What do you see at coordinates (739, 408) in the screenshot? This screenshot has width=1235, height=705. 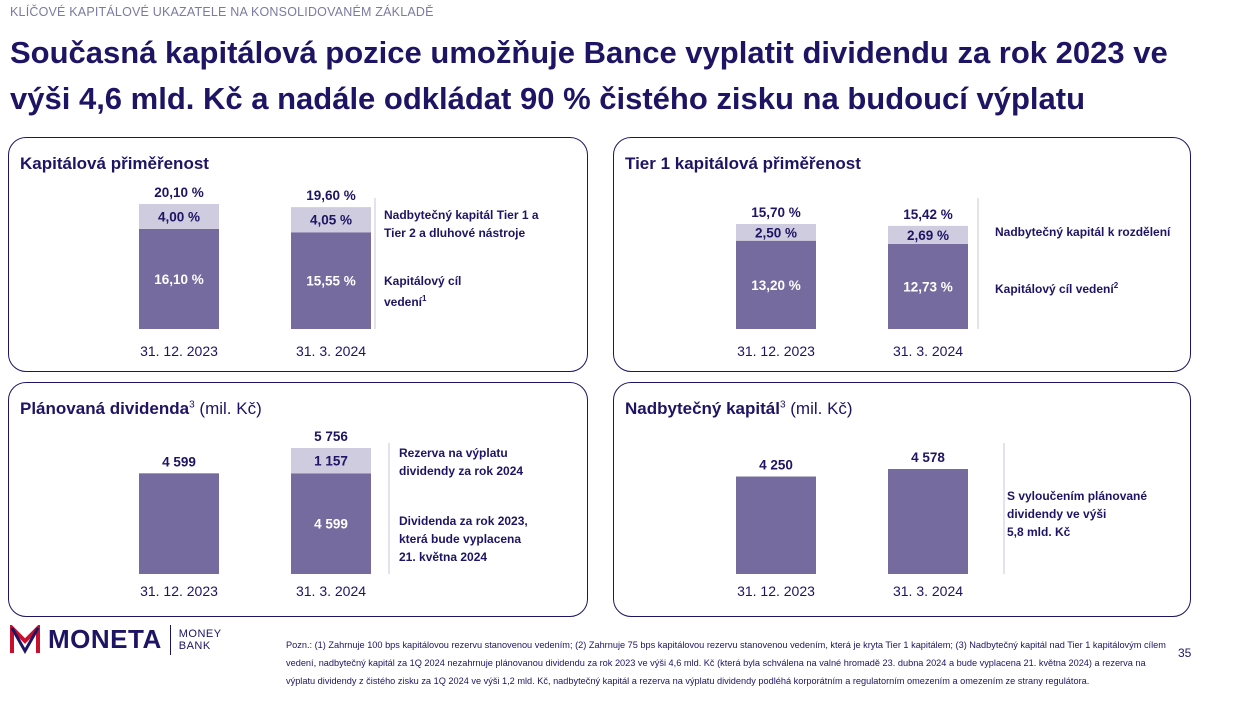 I see `chart-title: Nadbytečný kapitál3 (mil. Kč)` at bounding box center [739, 408].